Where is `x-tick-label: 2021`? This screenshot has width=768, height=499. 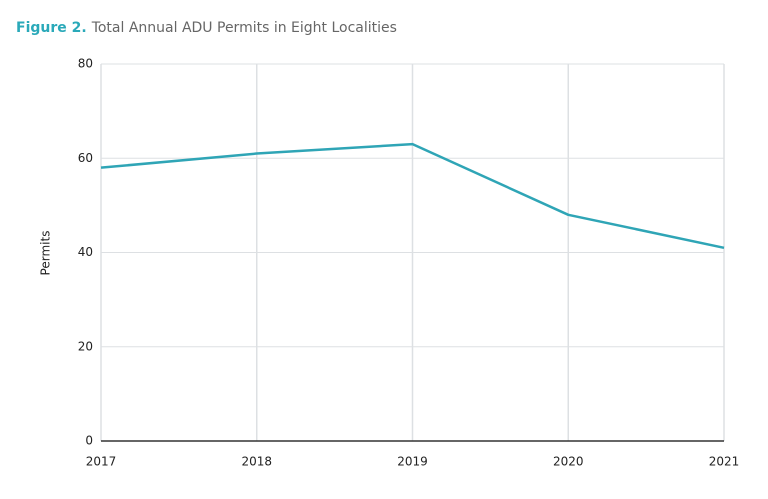 x-tick-label: 2021 is located at coordinates (724, 462).